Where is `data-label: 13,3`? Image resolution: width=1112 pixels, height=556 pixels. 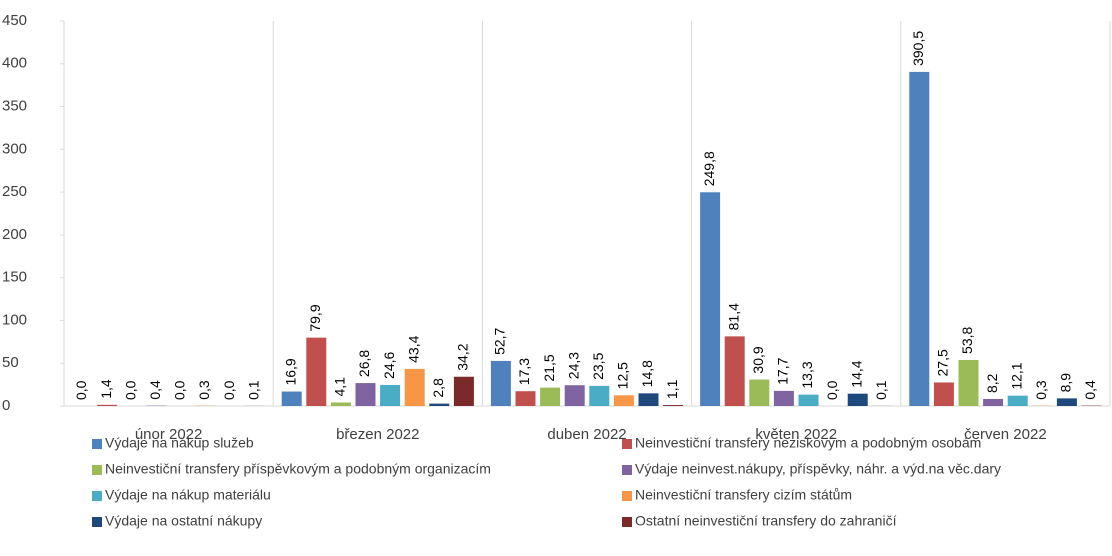
data-label: 13,3 is located at coordinates (807, 374).